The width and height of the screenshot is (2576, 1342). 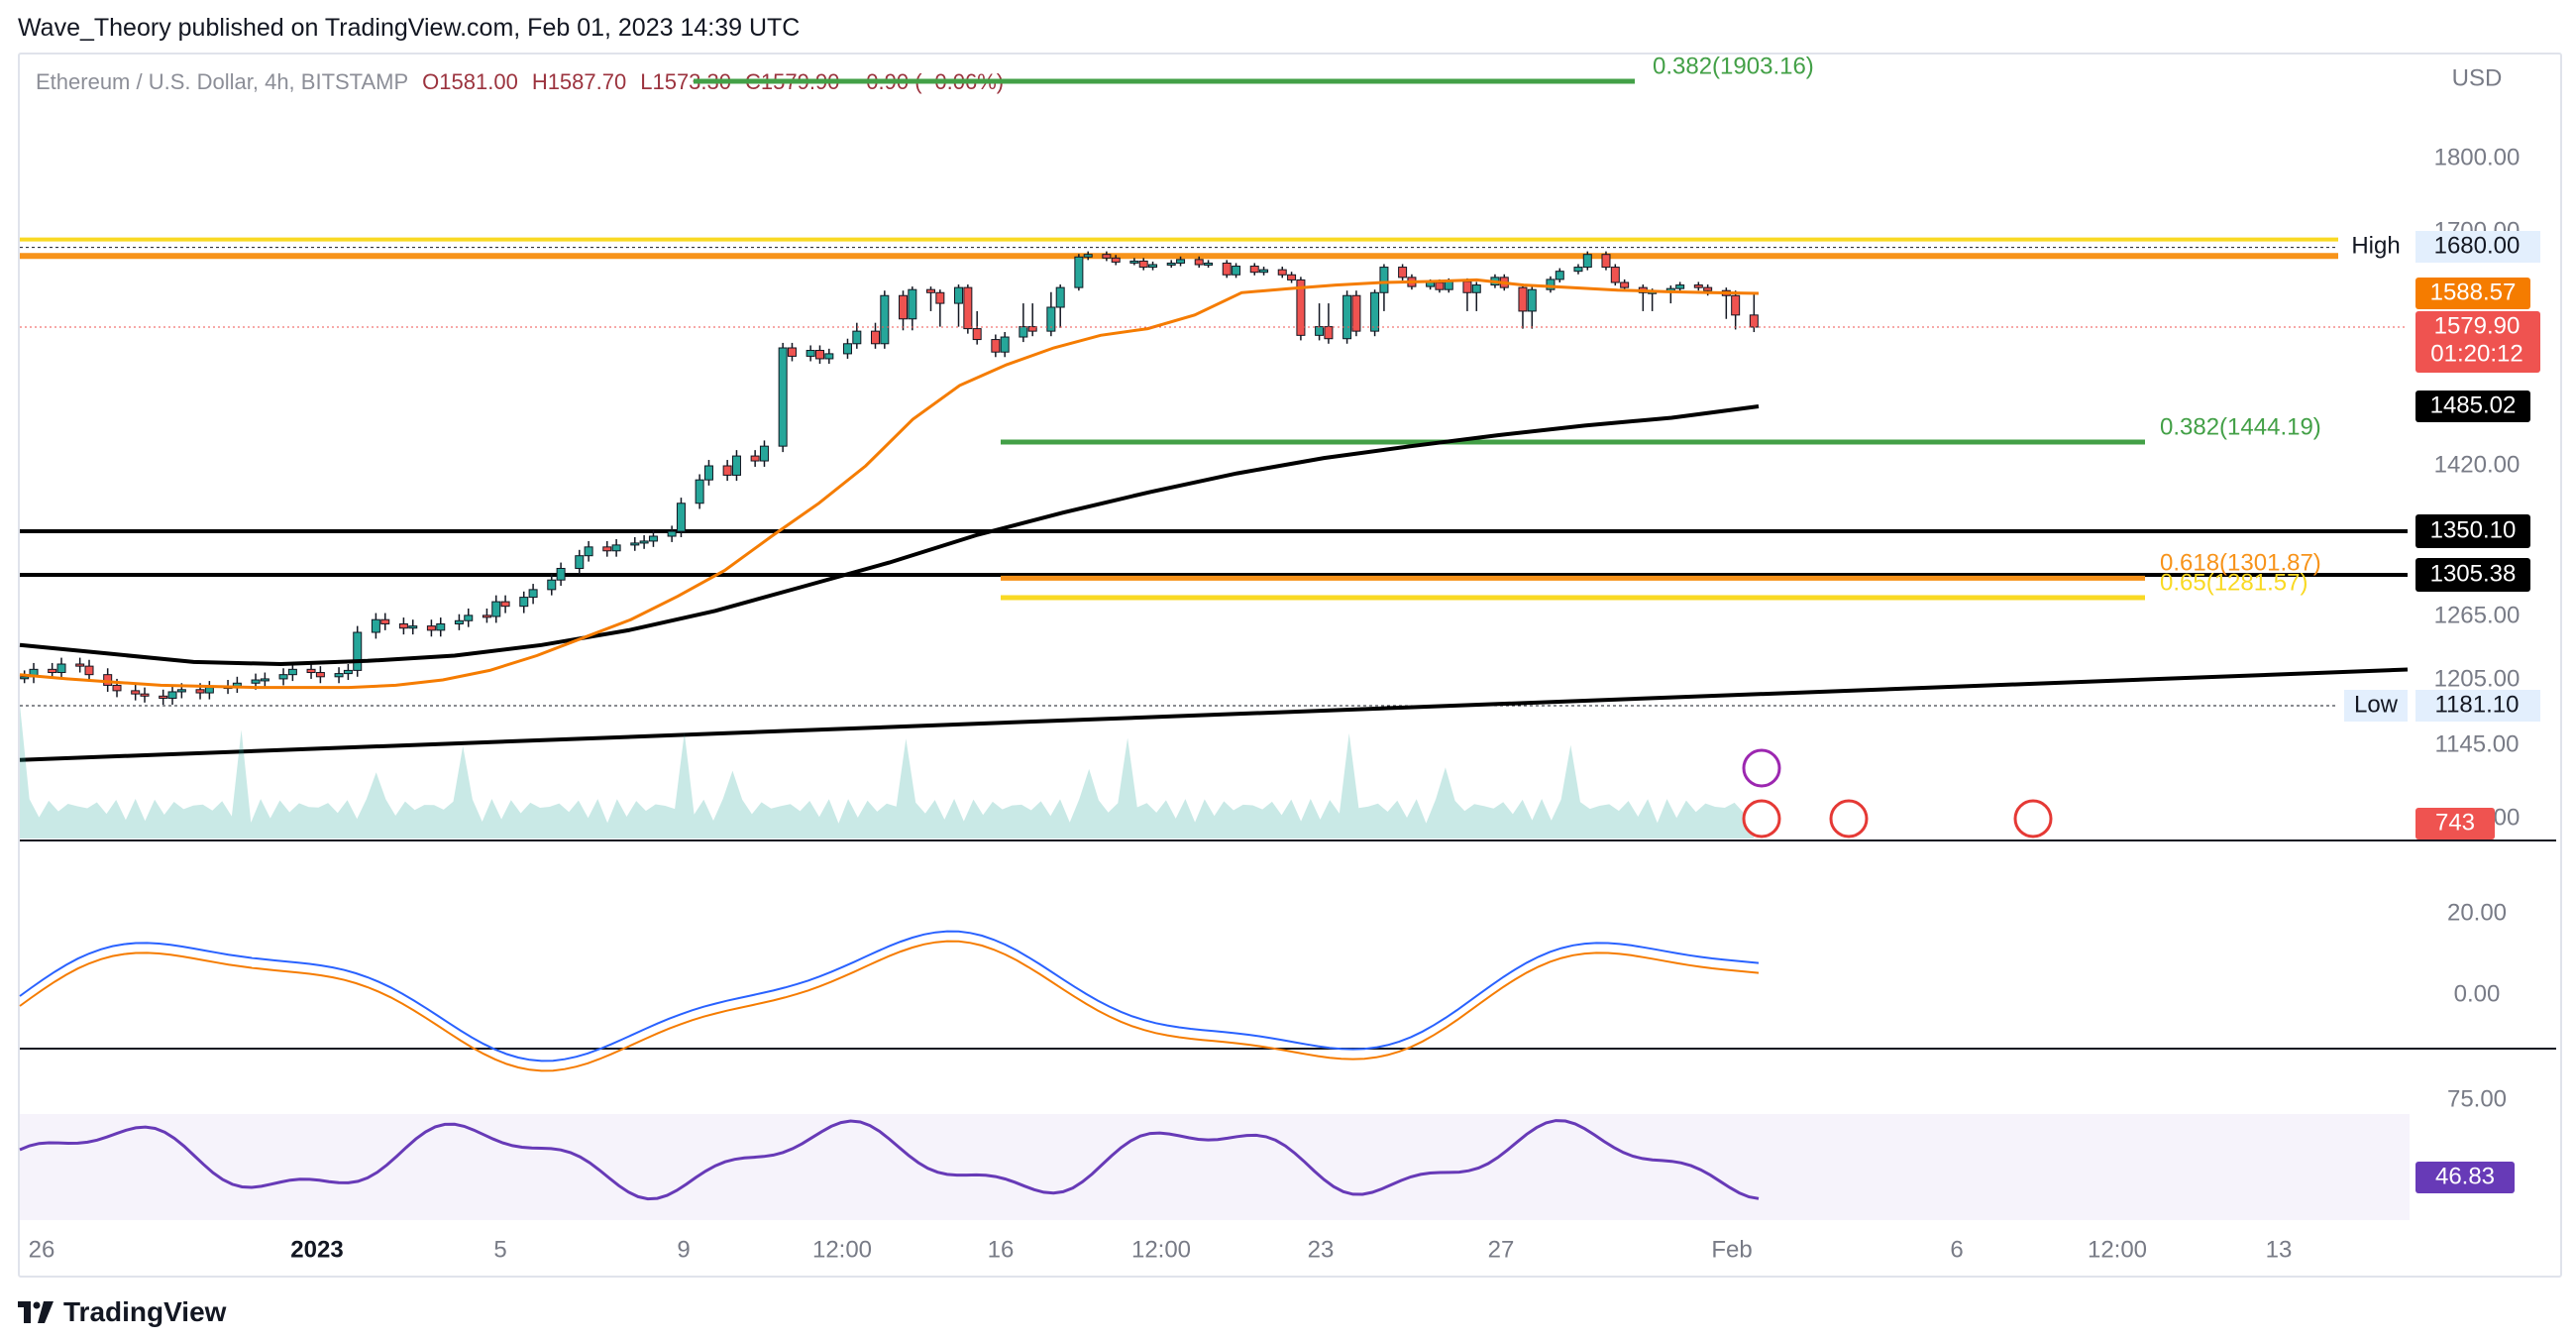 What do you see at coordinates (36, 1312) in the screenshot?
I see `tradingview-logo-icon` at bounding box center [36, 1312].